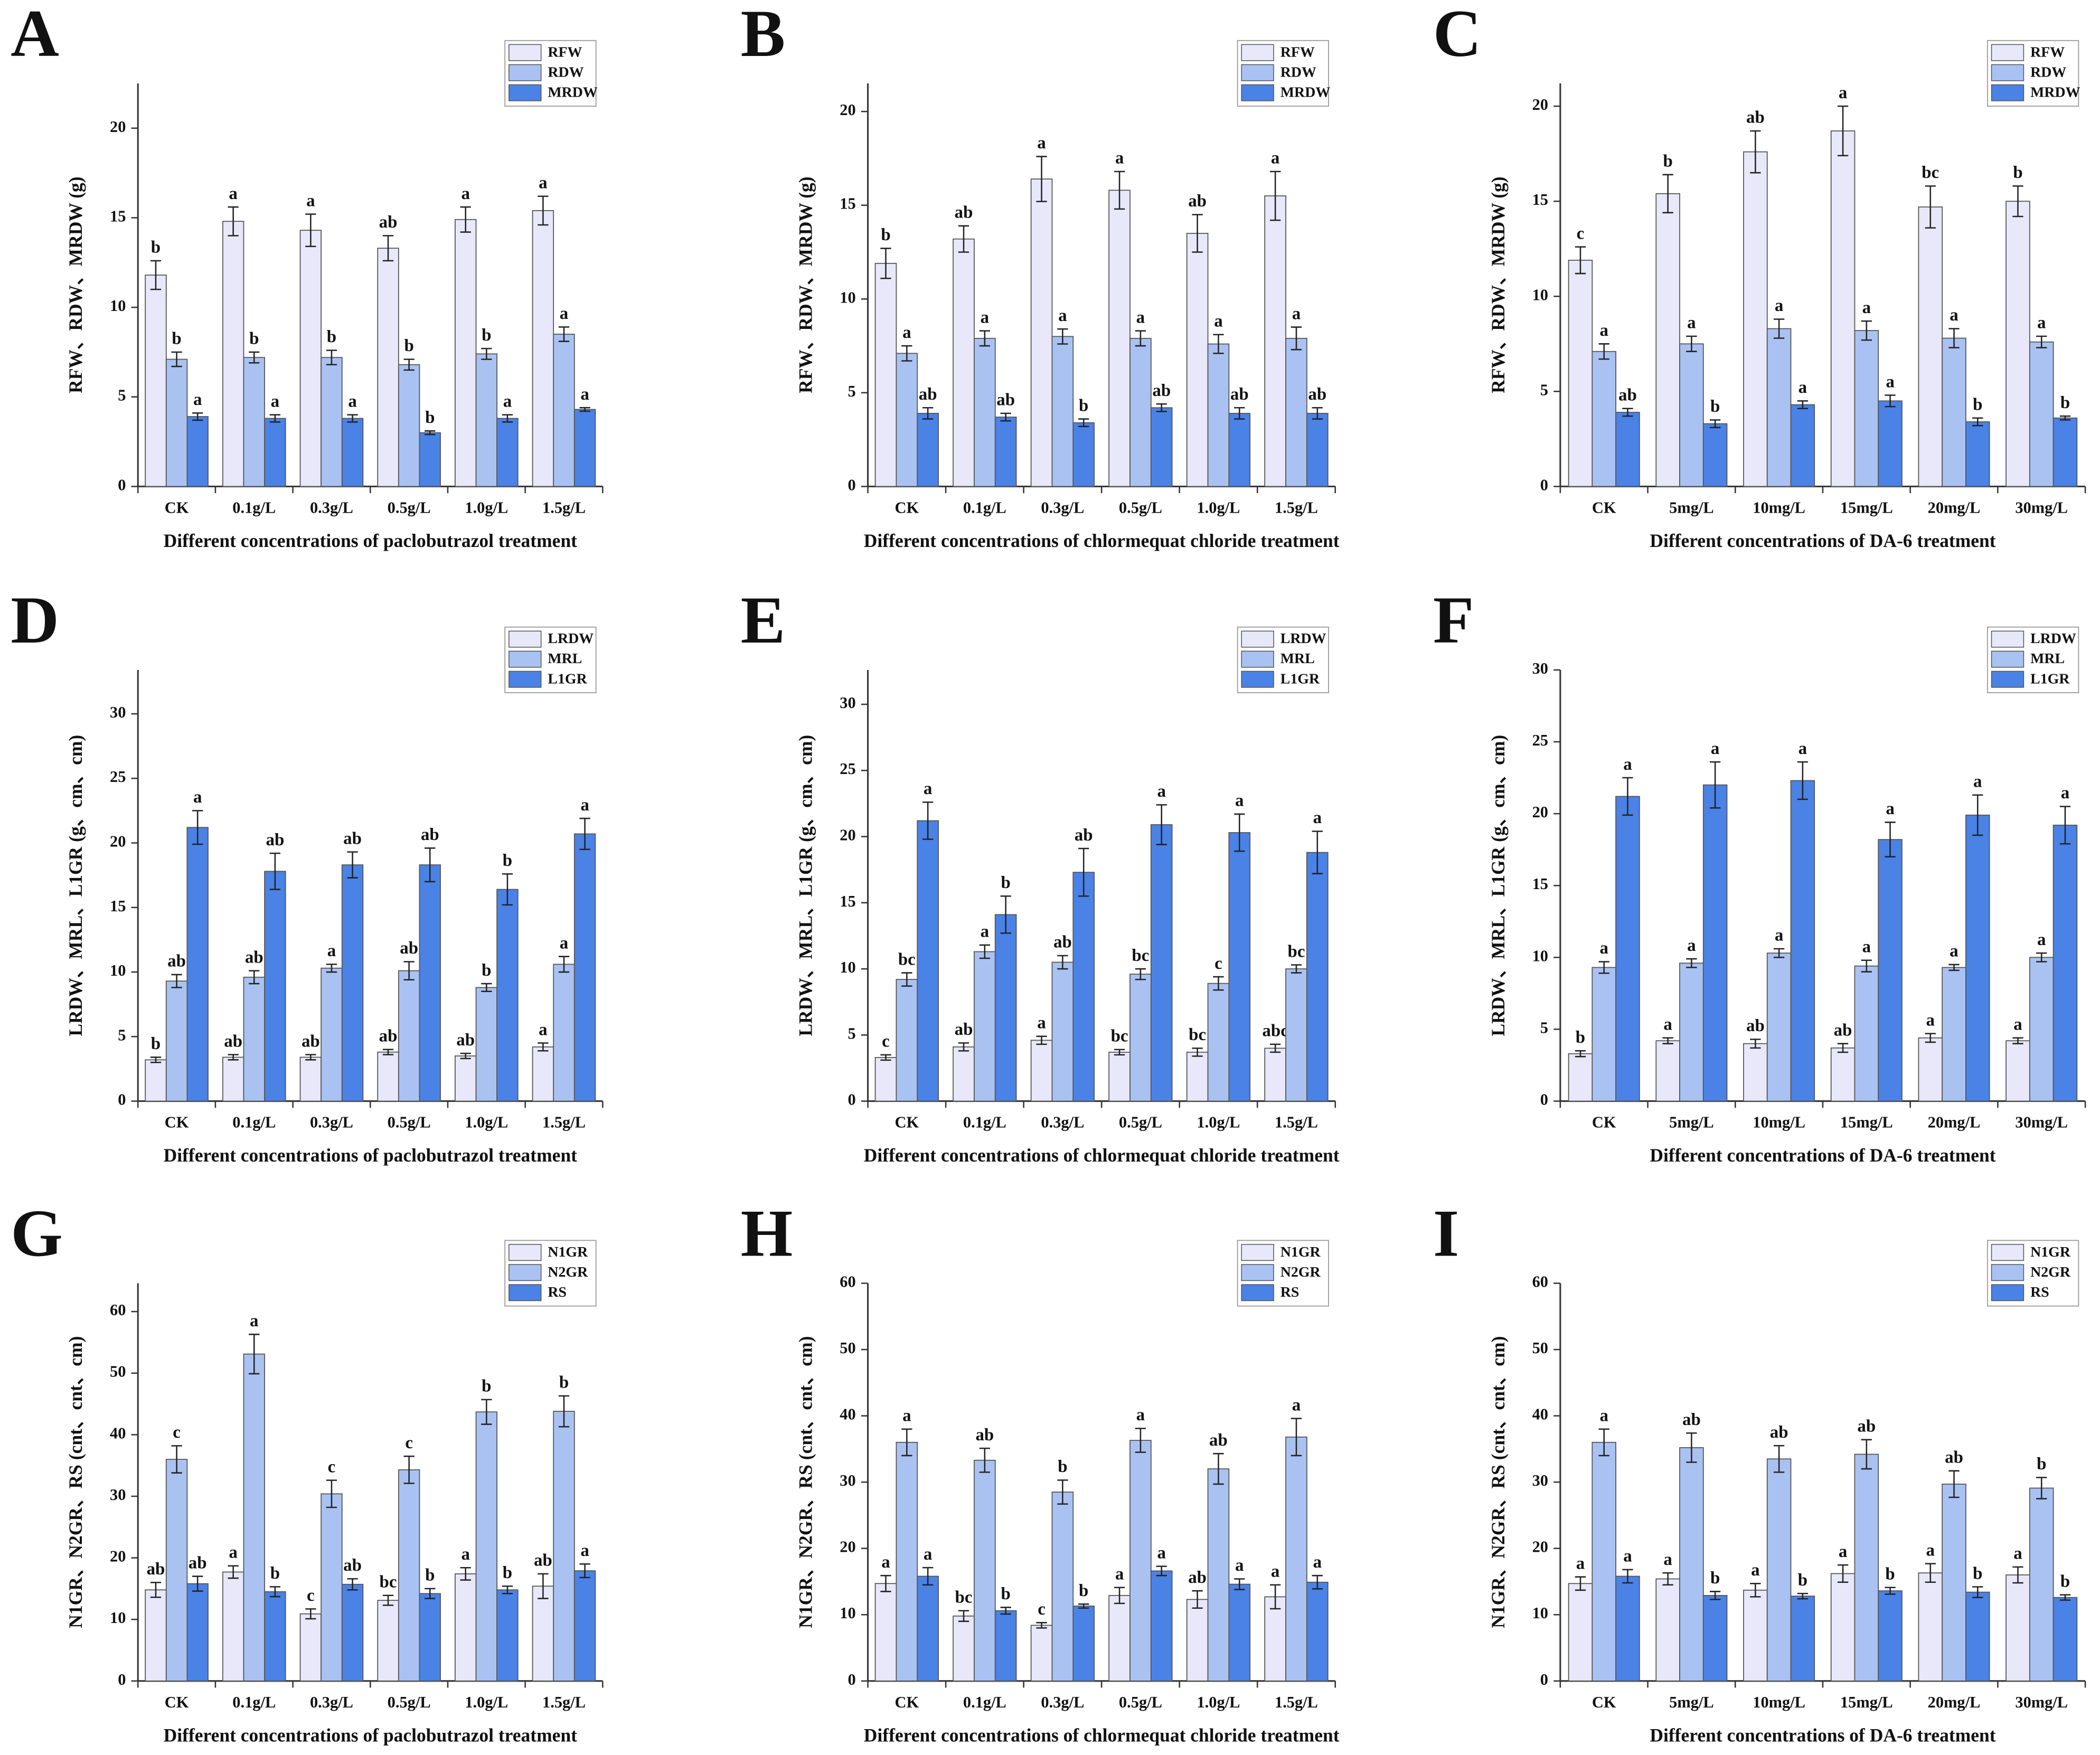  What do you see at coordinates (1297, 658) in the screenshot?
I see `legend-label: MRL` at bounding box center [1297, 658].